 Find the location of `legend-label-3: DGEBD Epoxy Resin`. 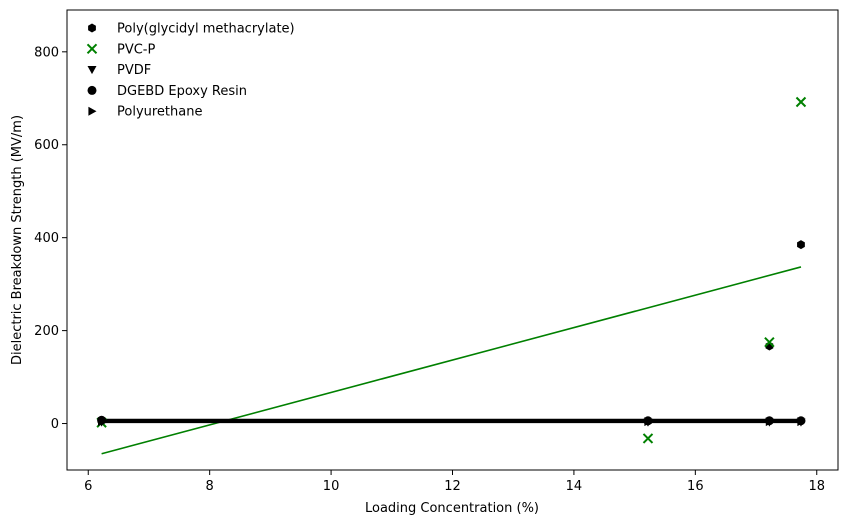

legend-label-3: DGEBD Epoxy Resin is located at coordinates (182, 91).